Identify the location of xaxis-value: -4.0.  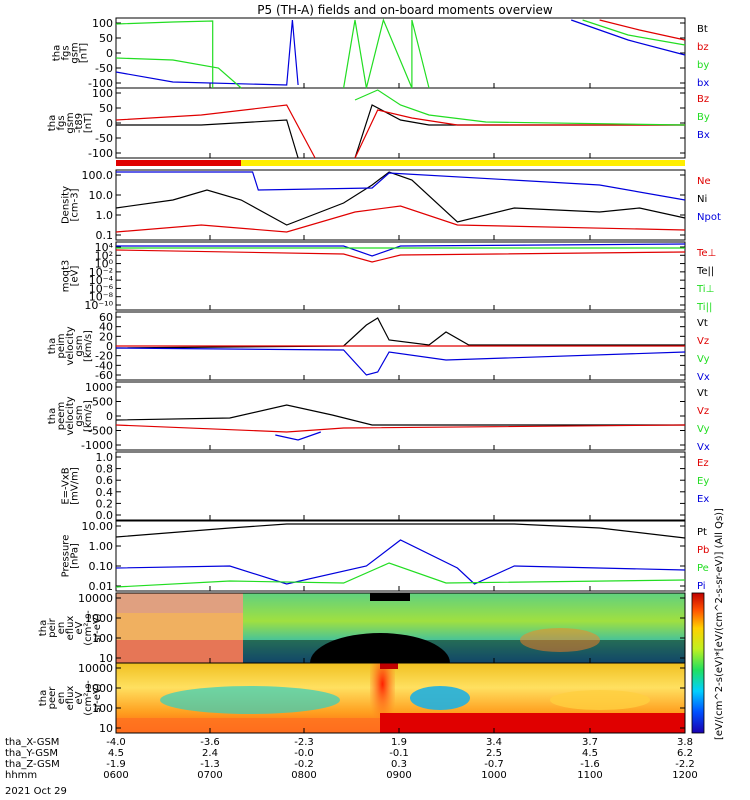
(116, 742).